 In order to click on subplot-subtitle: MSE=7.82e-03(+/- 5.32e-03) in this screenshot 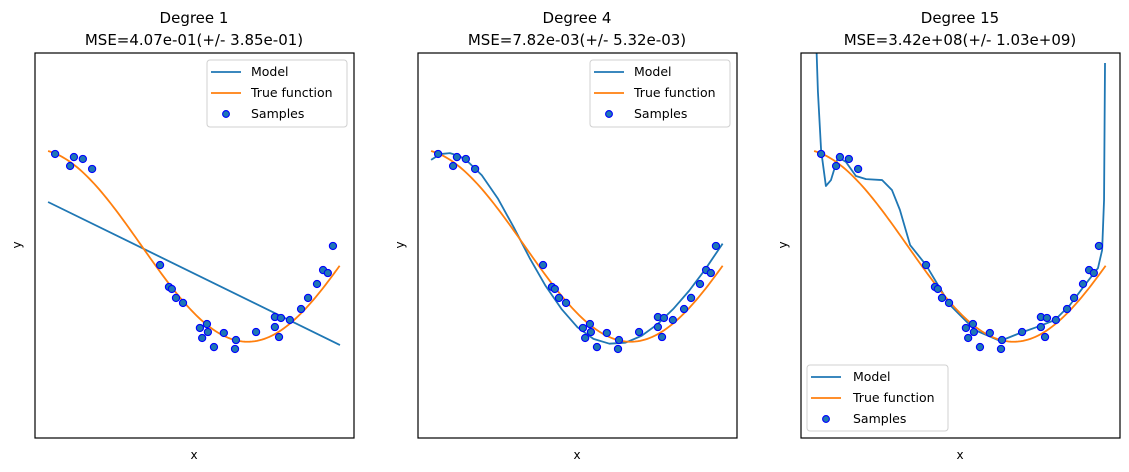, I will do `click(577, 40)`.